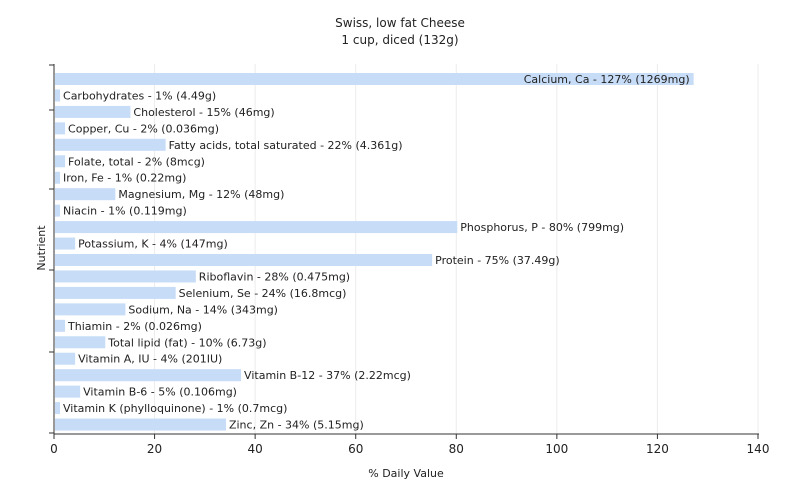 The image size is (800, 500). What do you see at coordinates (136, 161) in the screenshot?
I see `bar-label: Folate, total - 2% (8mcg)` at bounding box center [136, 161].